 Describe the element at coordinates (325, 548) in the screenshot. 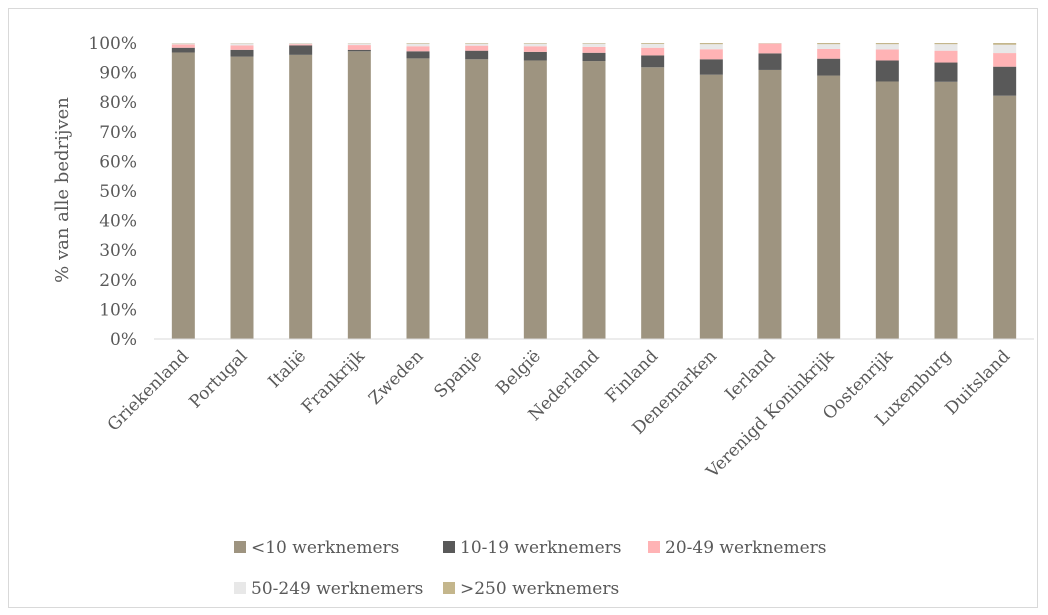

I see `legend-label: <10 werknemers` at that location.